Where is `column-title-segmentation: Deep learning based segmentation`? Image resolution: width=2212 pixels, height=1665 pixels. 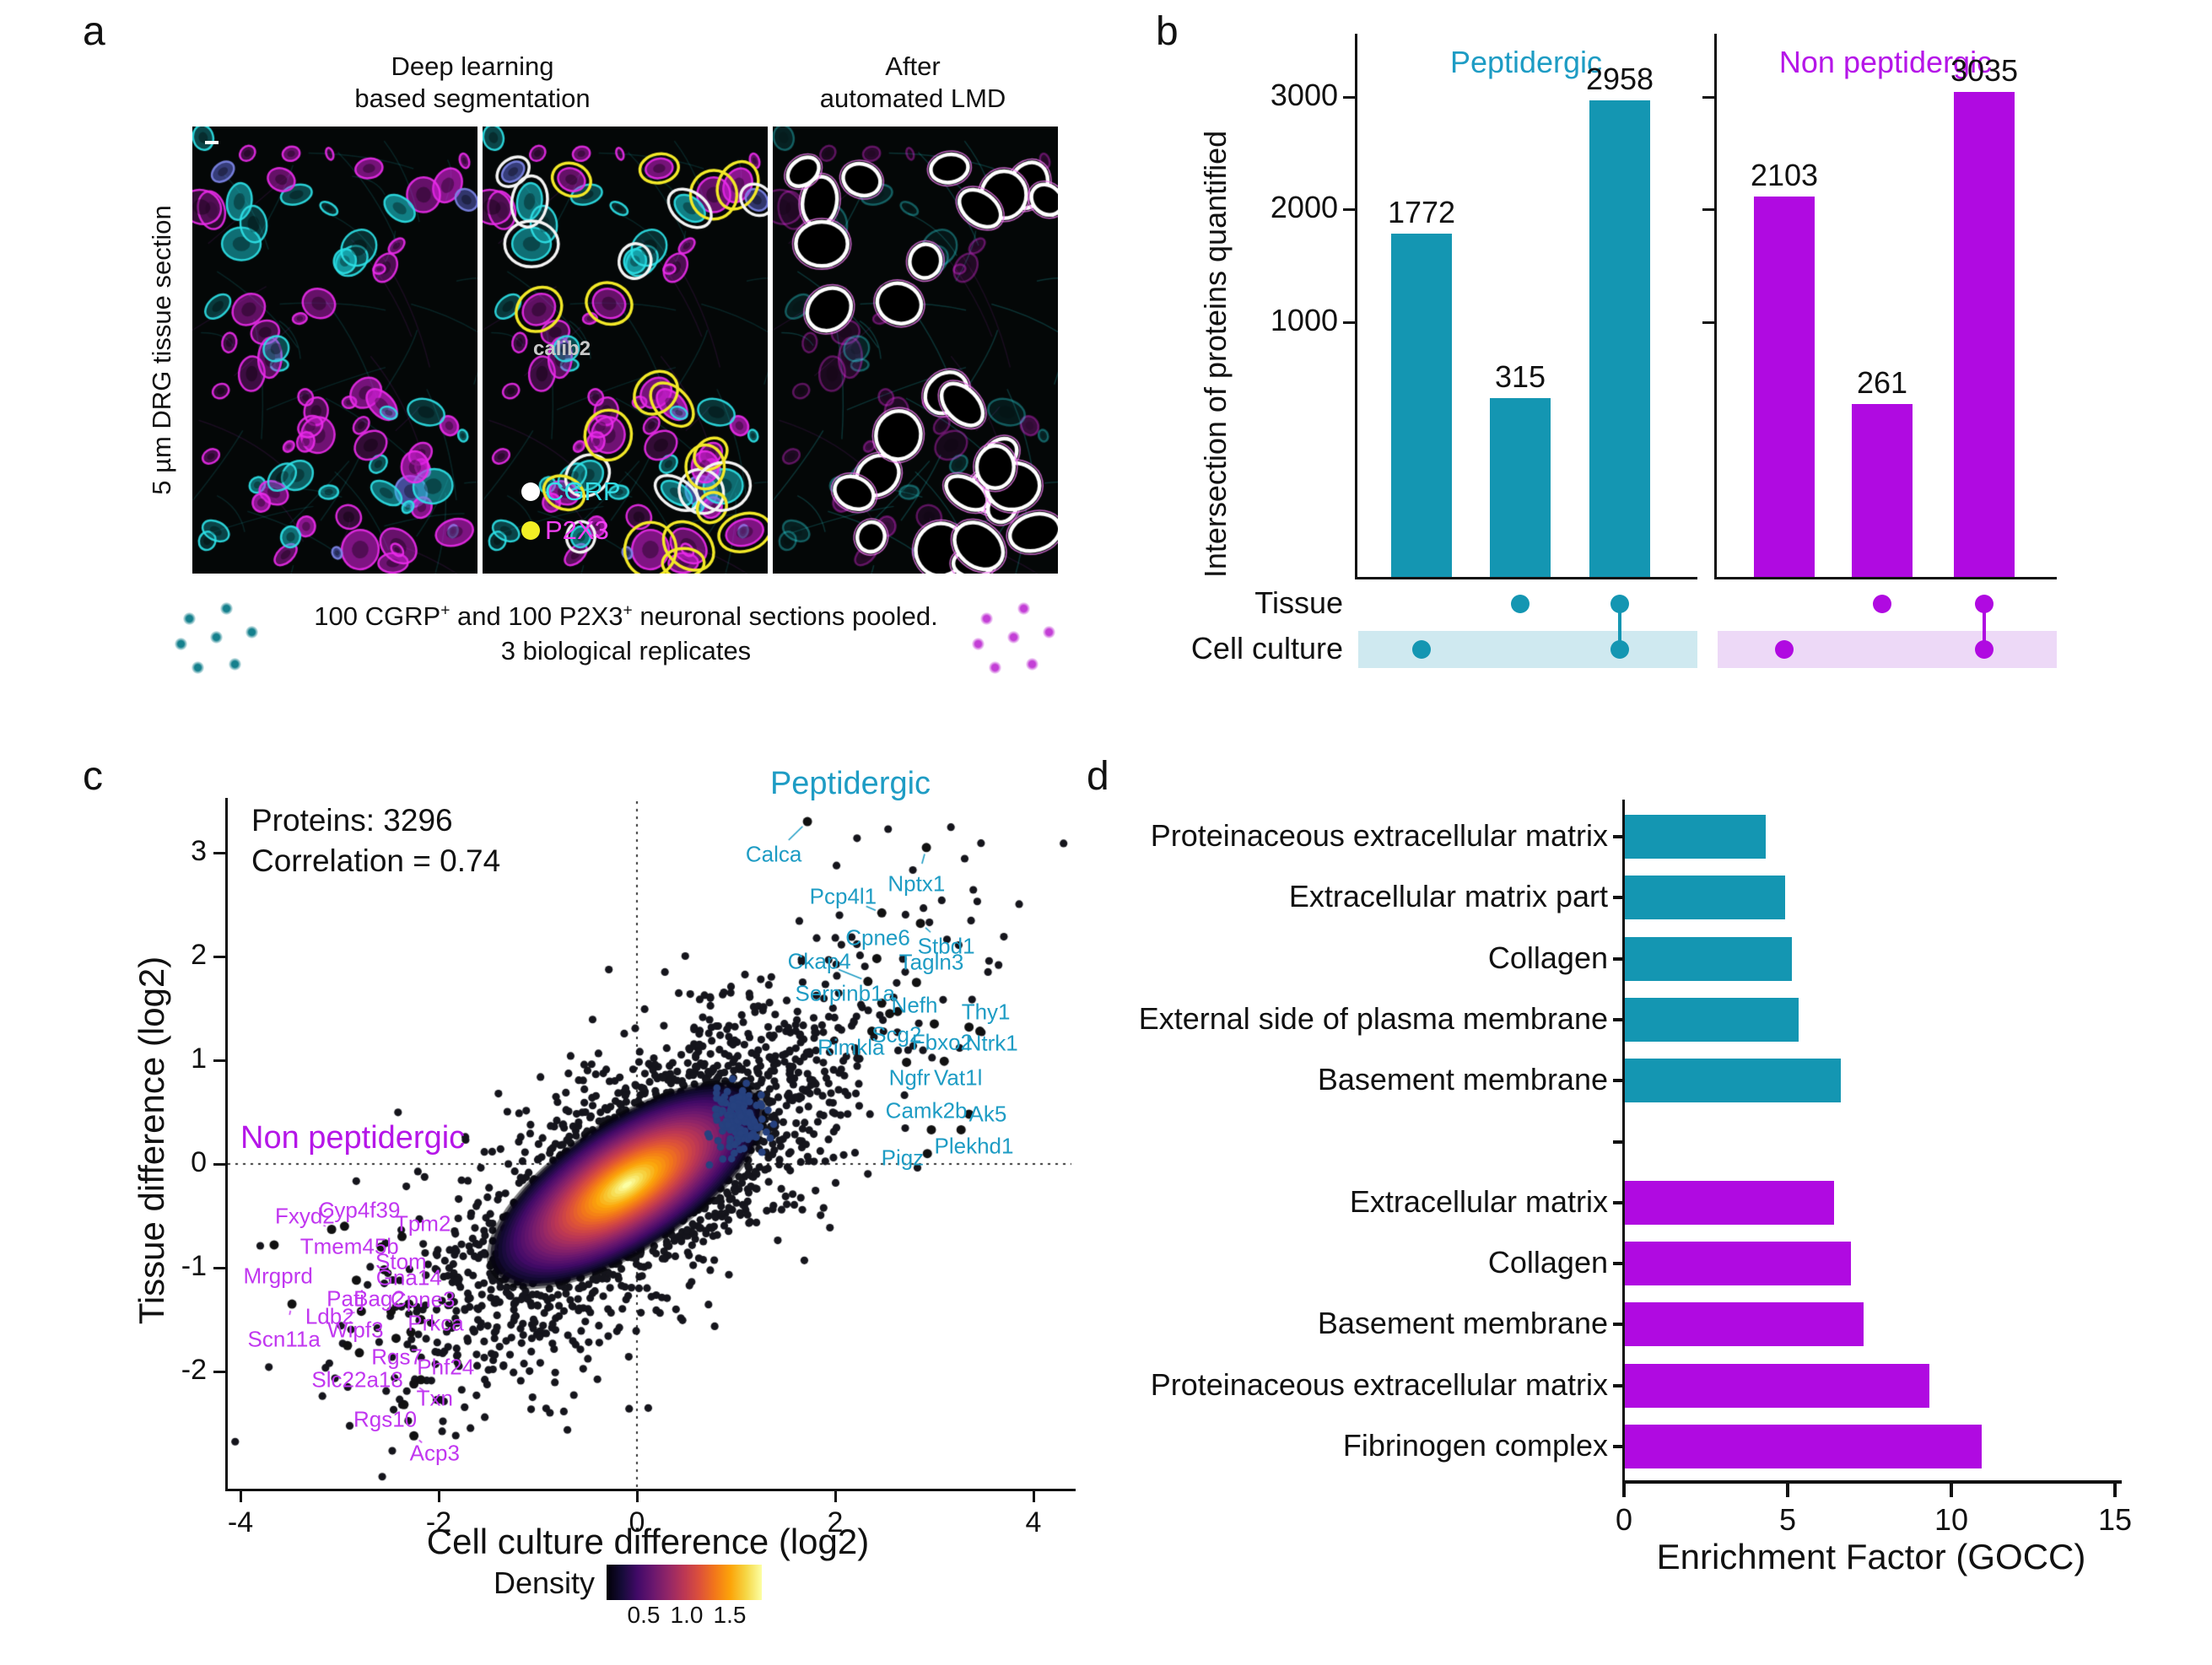
column-title-segmentation: Deep learning based segmentation is located at coordinates (472, 83).